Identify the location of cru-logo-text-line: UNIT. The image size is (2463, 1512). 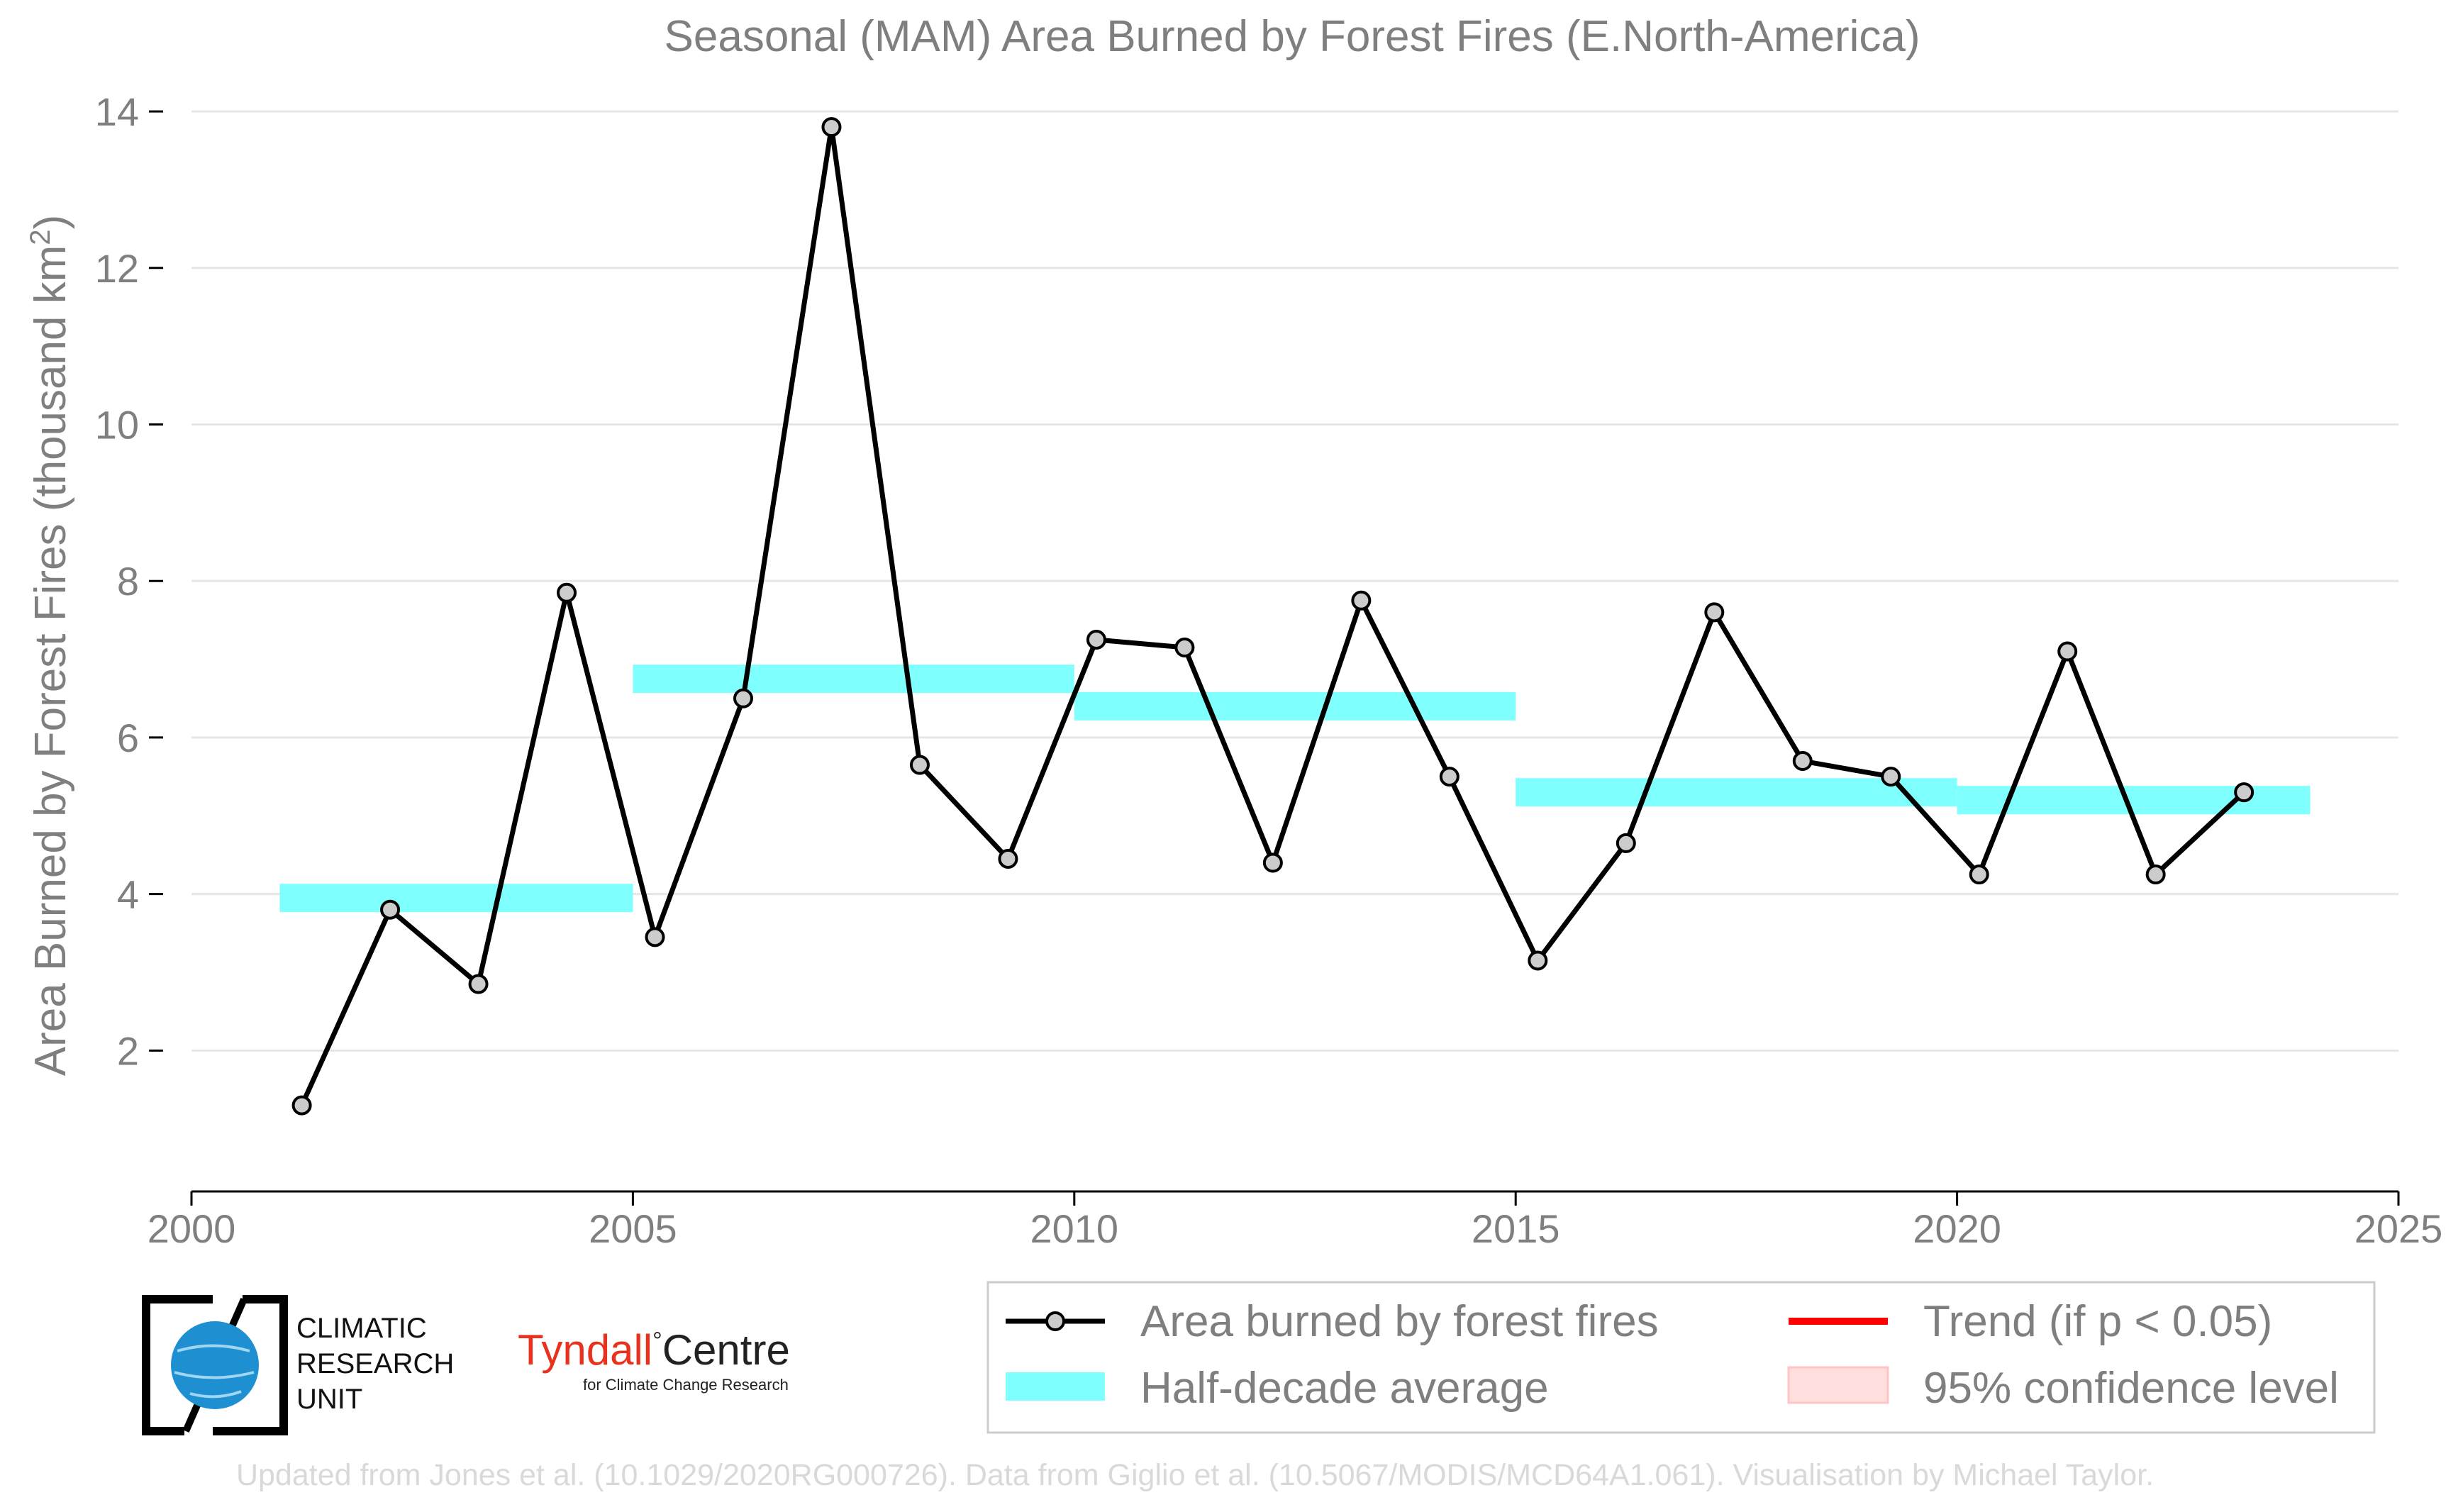
(329, 1399).